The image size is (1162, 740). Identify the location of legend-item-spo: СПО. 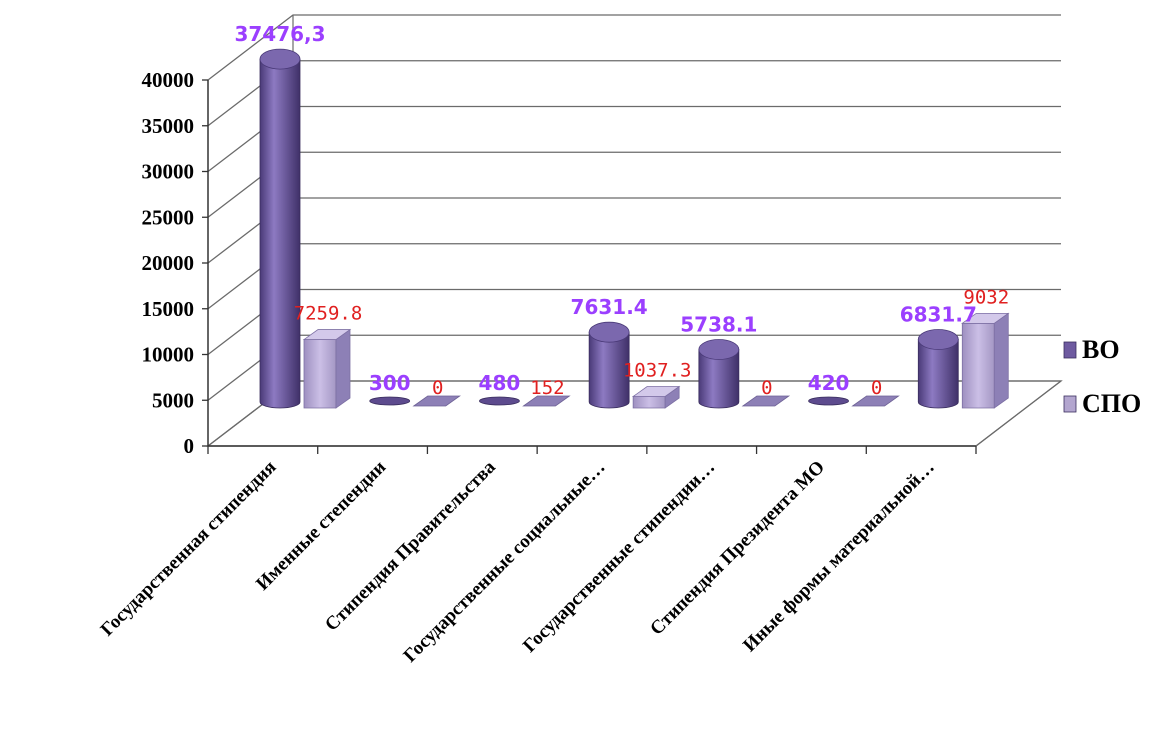
(1102, 403).